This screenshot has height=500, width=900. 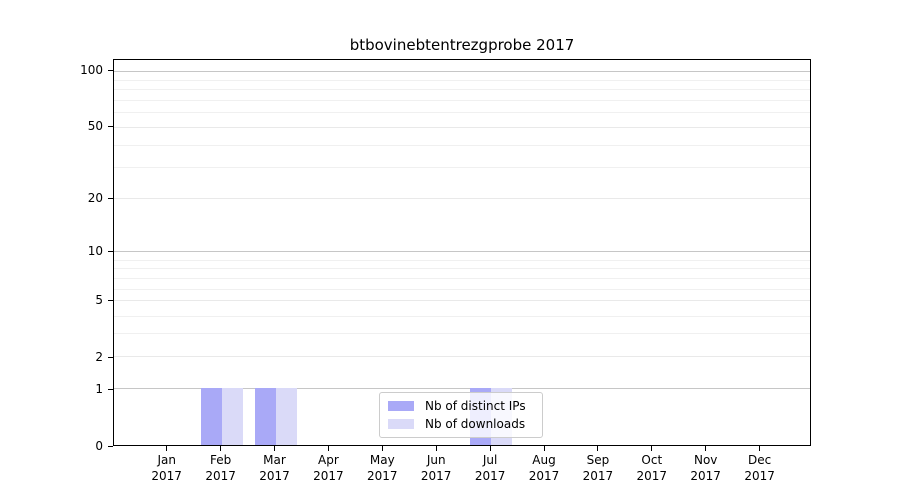 What do you see at coordinates (462, 45) in the screenshot?
I see `chart-title: btbovinebtentrezgprobe 2017` at bounding box center [462, 45].